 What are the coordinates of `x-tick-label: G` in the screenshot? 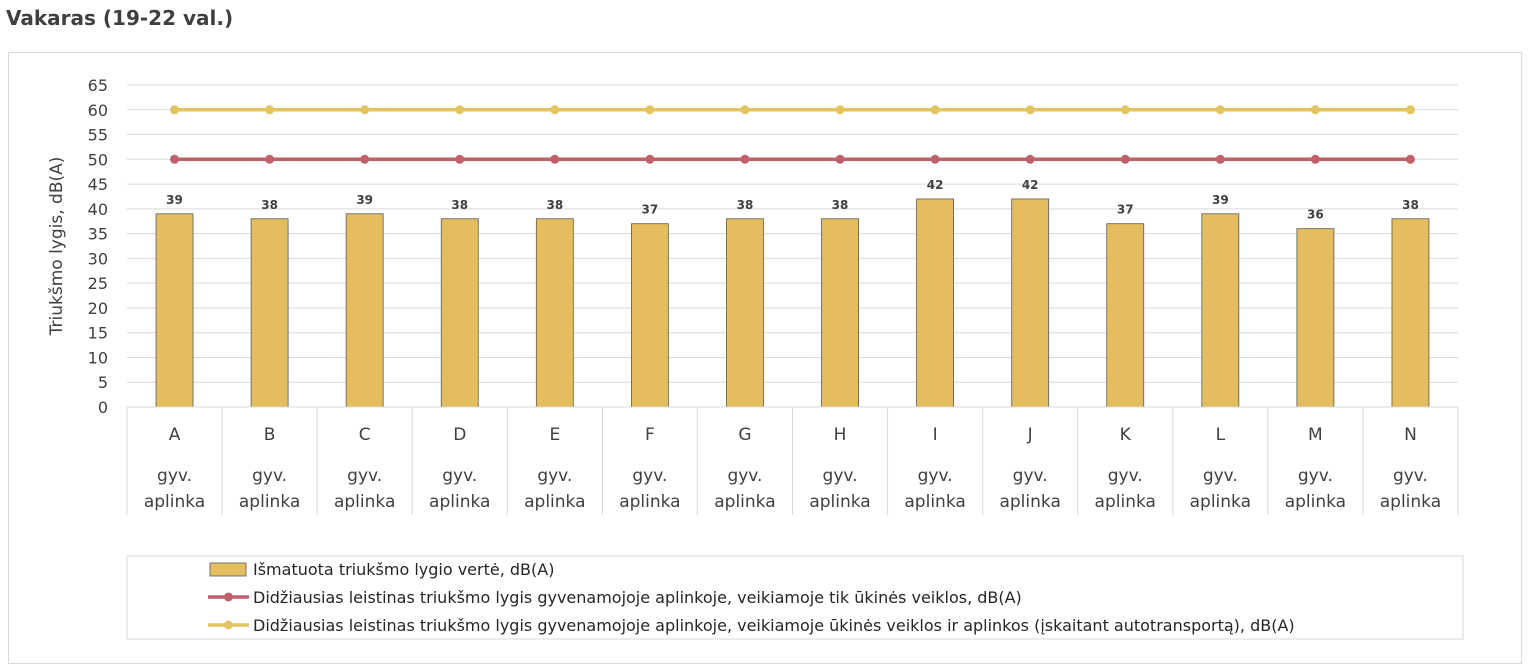 It's located at (744, 435).